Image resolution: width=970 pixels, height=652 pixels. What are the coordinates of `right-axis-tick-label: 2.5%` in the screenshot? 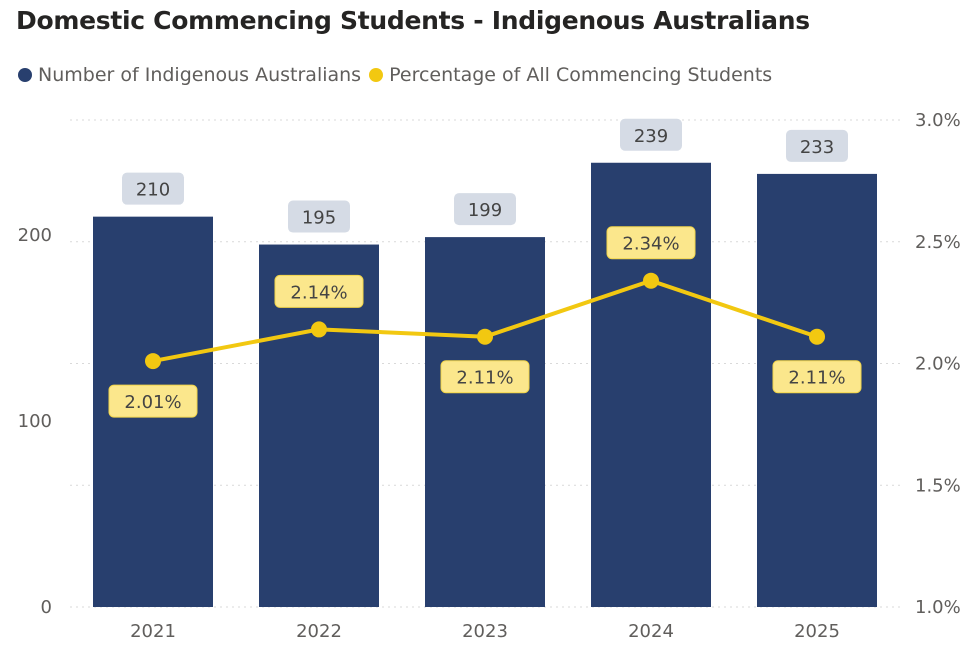 It's located at (938, 242).